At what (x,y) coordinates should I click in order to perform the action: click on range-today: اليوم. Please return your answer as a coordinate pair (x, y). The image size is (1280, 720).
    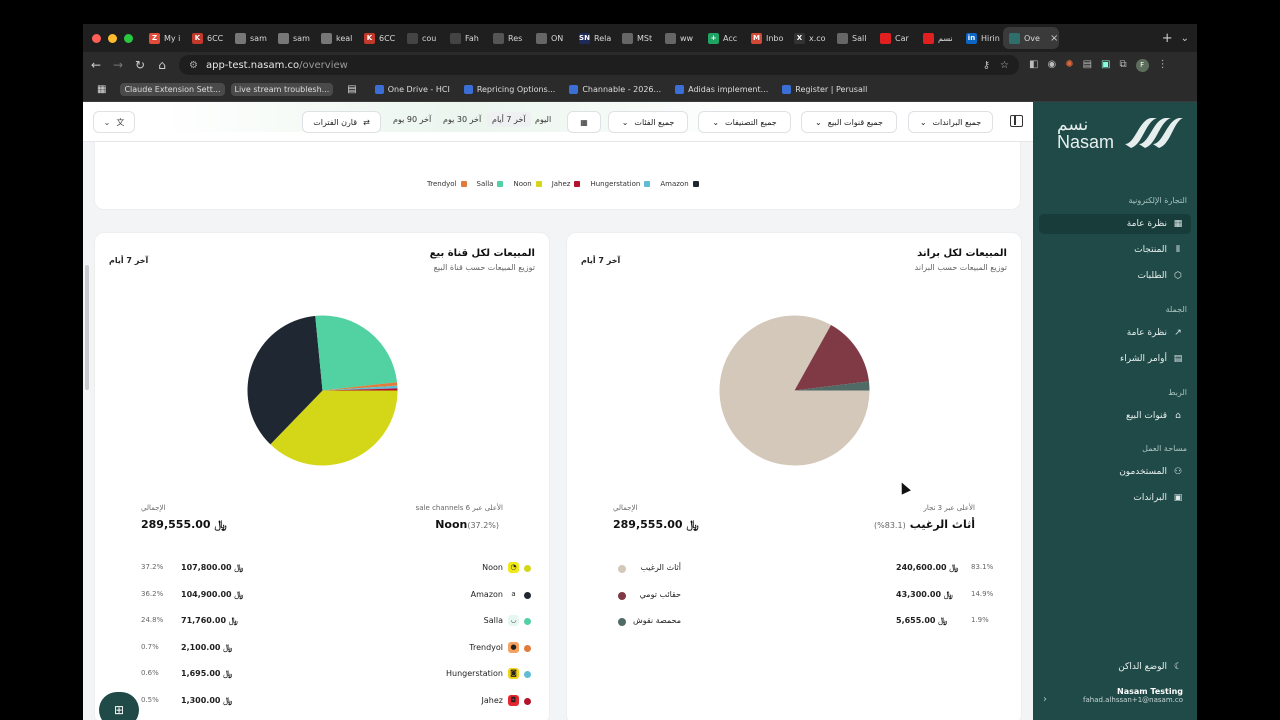
    Looking at the image, I should click on (543, 119).